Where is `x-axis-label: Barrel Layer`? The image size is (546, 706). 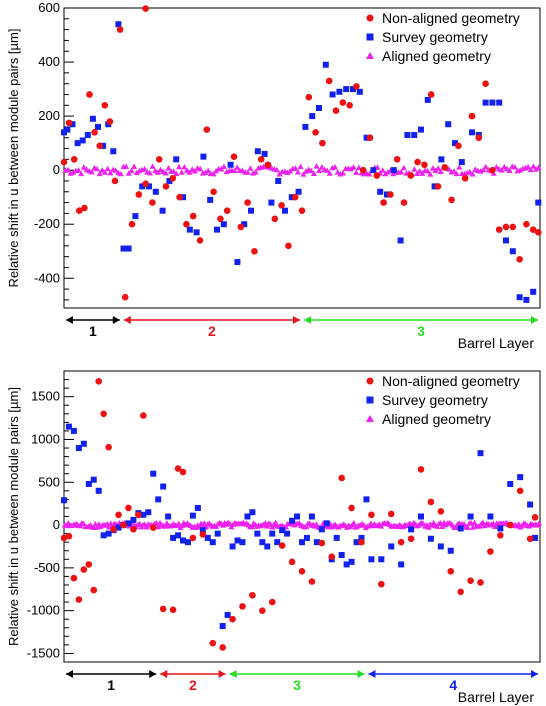 x-axis-label: Barrel Layer is located at coordinates (496, 697).